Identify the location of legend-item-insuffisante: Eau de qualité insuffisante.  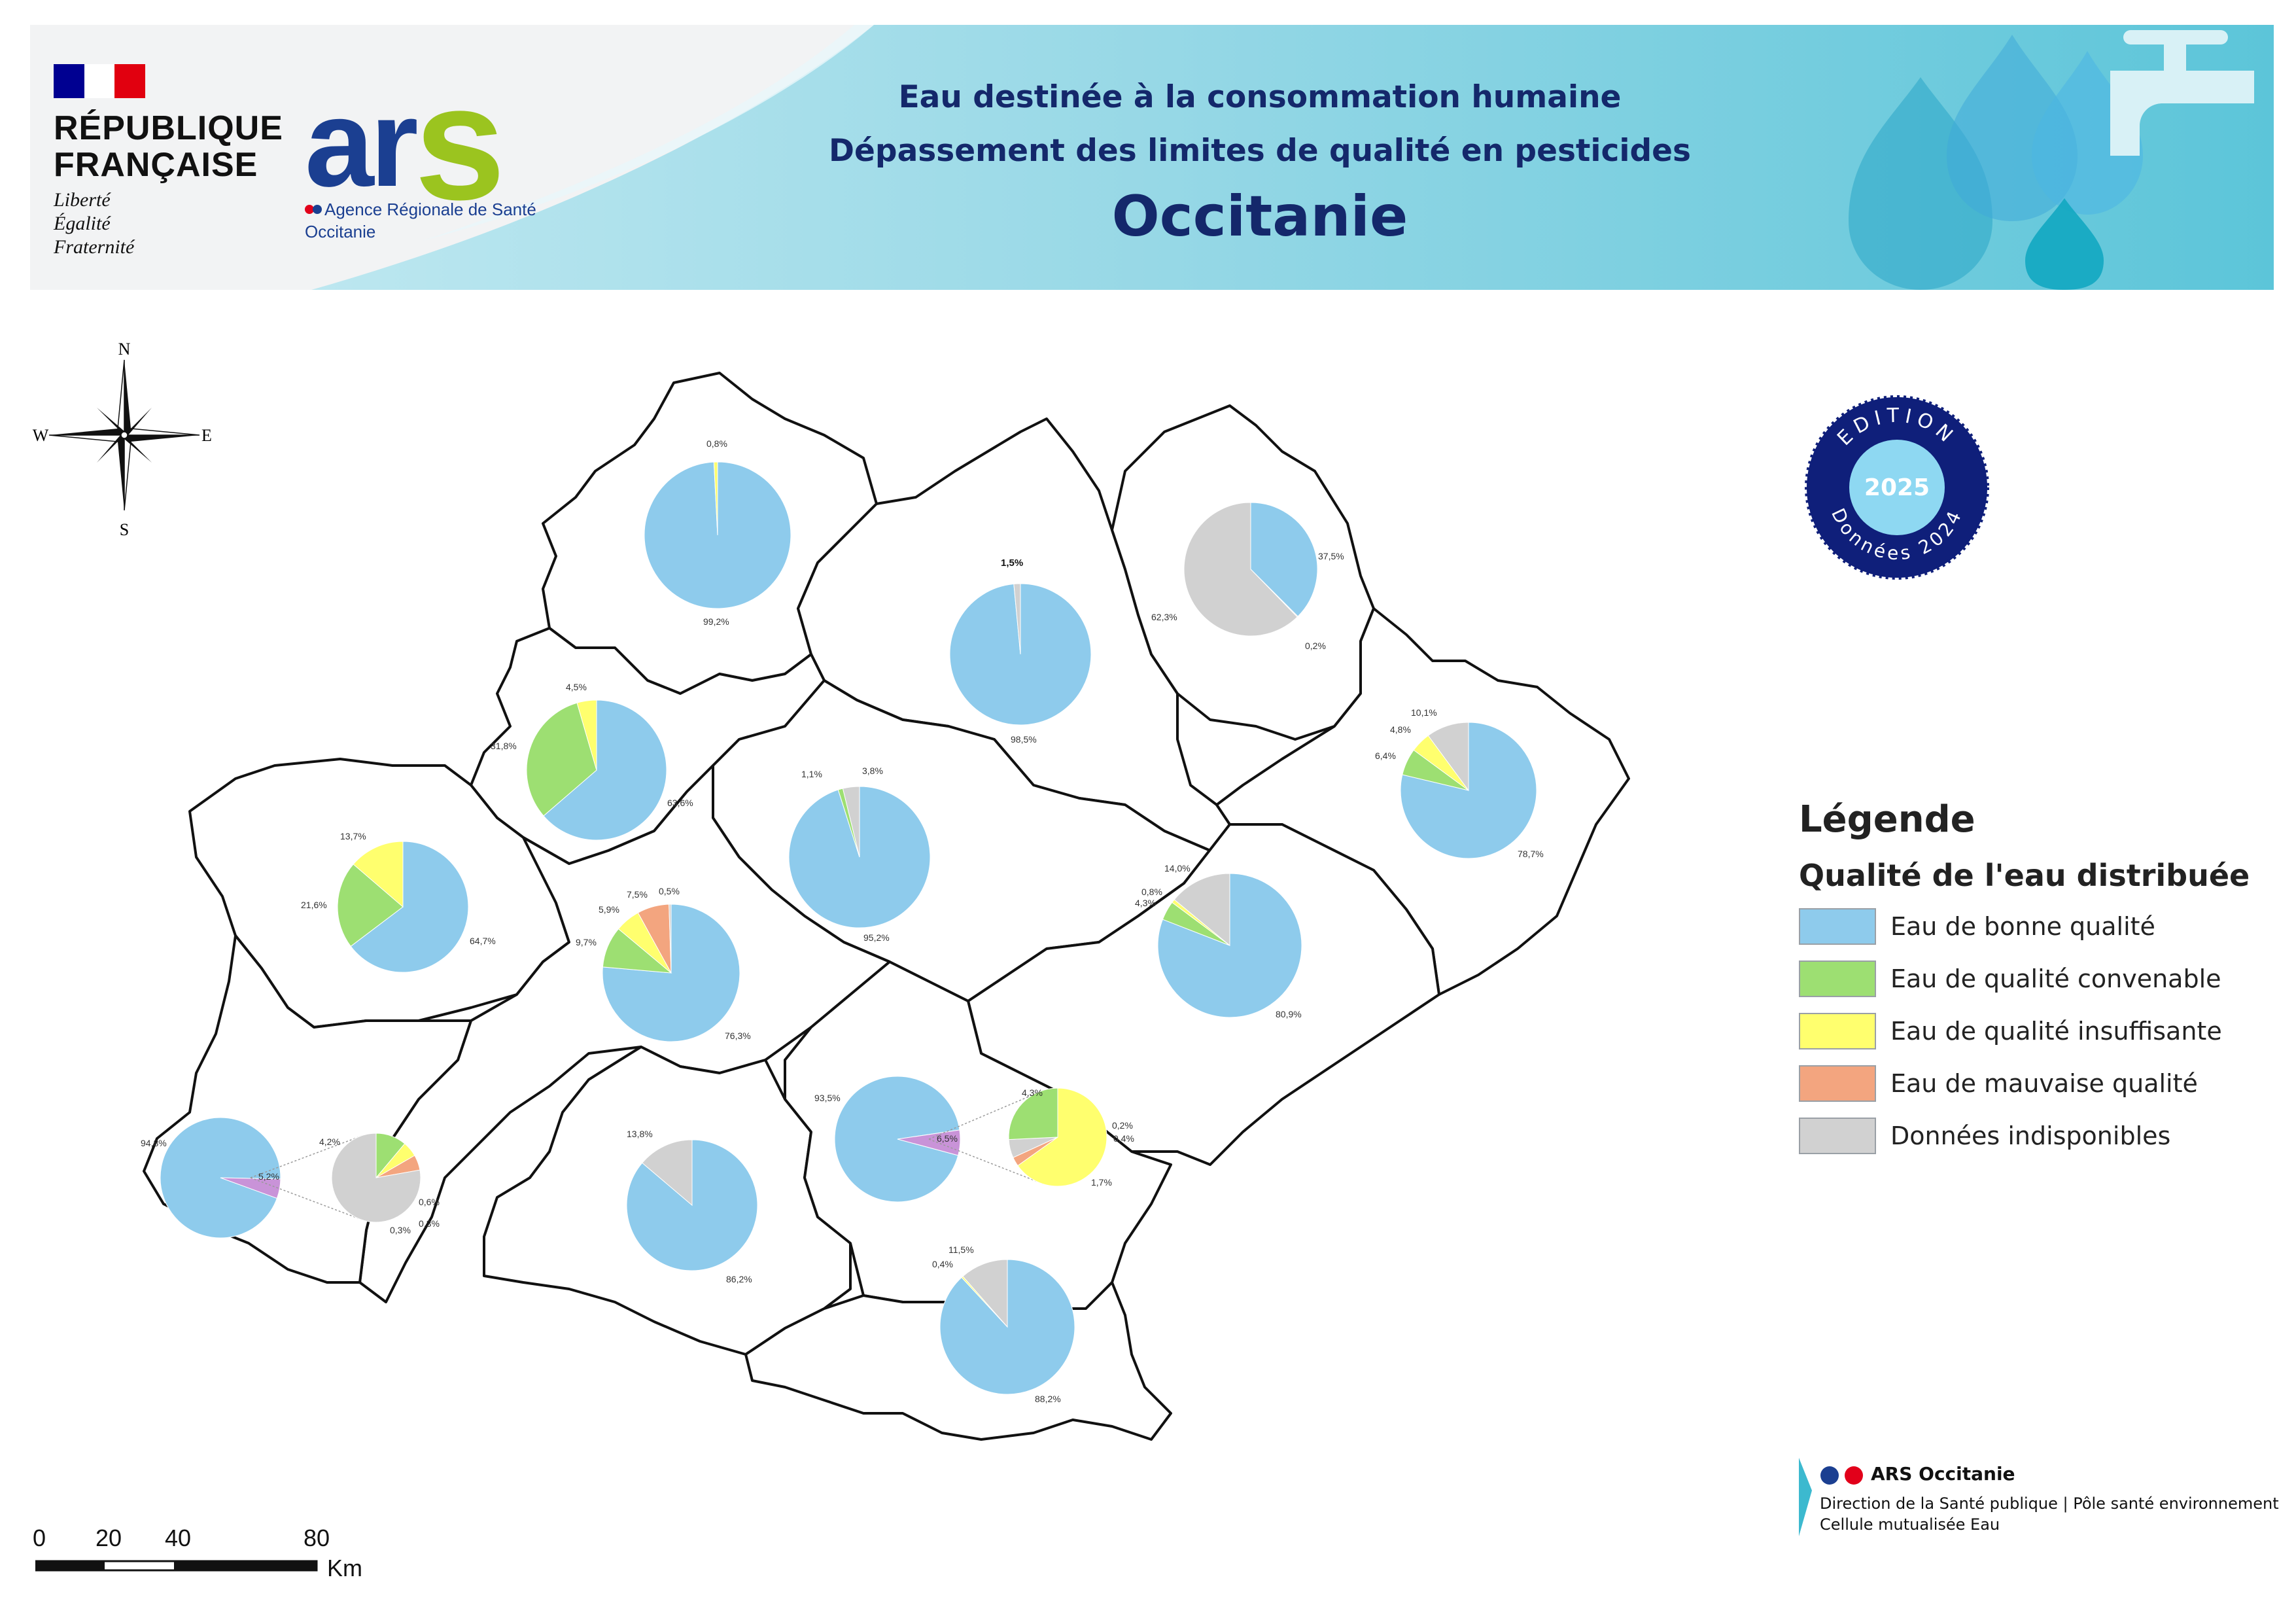
(2034, 1031).